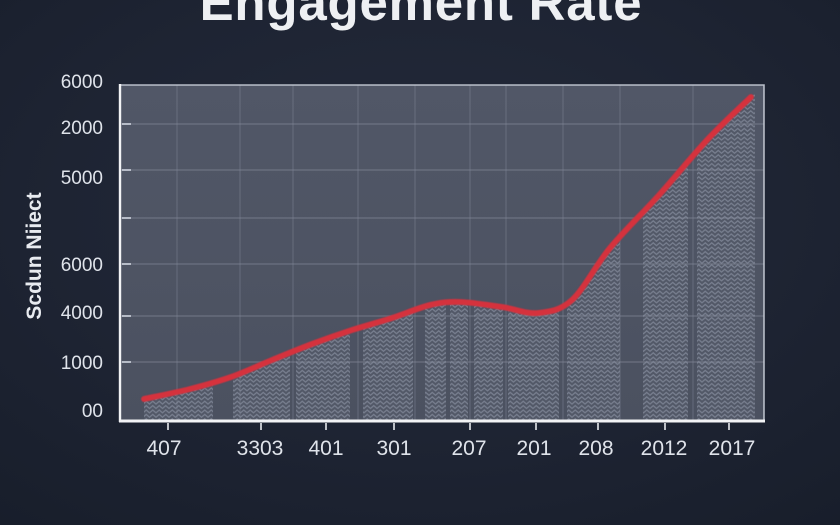 The image size is (840, 525). What do you see at coordinates (82, 128) in the screenshot?
I see `svg-text: 2000` at bounding box center [82, 128].